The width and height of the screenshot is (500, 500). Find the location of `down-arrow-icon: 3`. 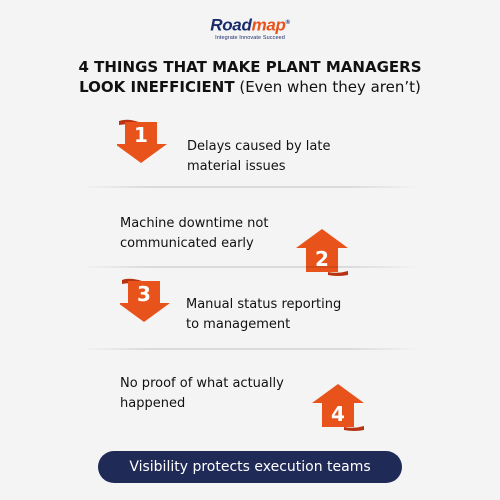

down-arrow-icon: 3 is located at coordinates (145, 300).